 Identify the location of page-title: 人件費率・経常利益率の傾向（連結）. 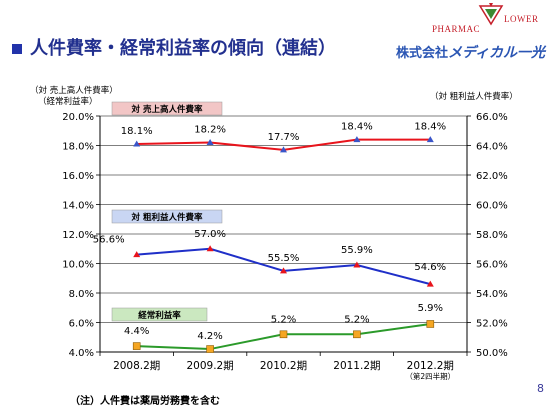
(183, 48).